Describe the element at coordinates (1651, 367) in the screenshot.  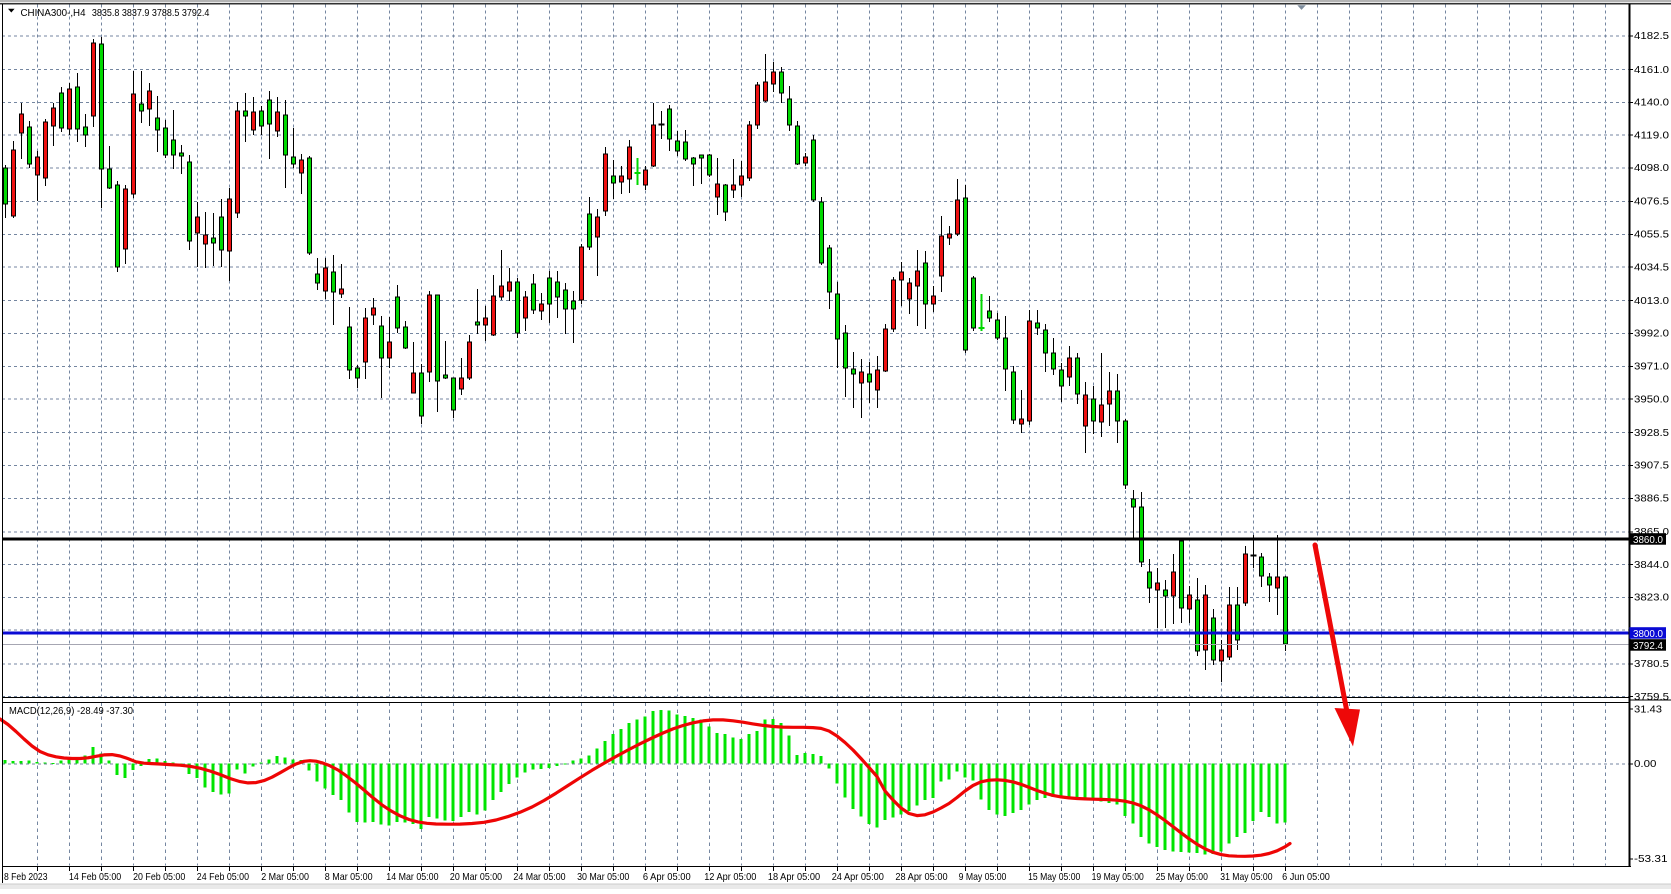
I see `svg-text: 3971.0` at that location.